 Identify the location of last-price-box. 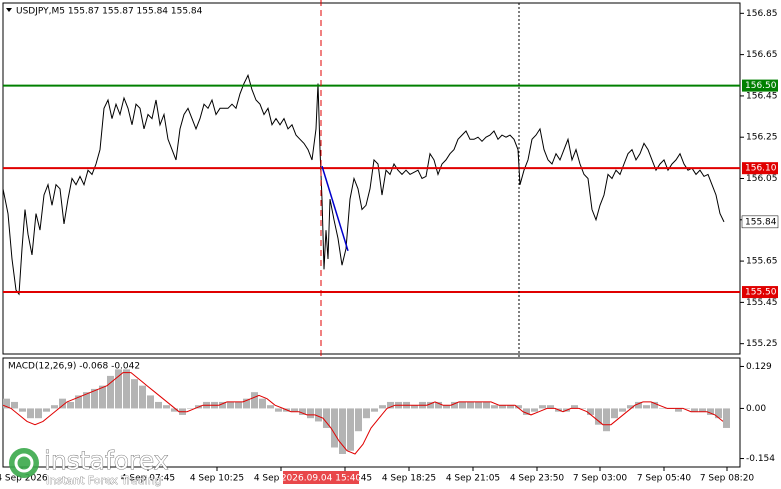
(760, 222).